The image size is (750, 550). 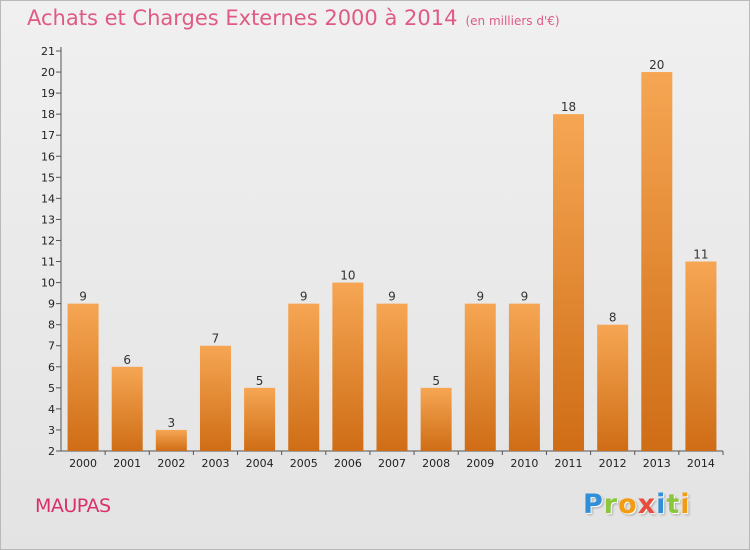 I want to click on bar-2004, so click(x=260, y=419).